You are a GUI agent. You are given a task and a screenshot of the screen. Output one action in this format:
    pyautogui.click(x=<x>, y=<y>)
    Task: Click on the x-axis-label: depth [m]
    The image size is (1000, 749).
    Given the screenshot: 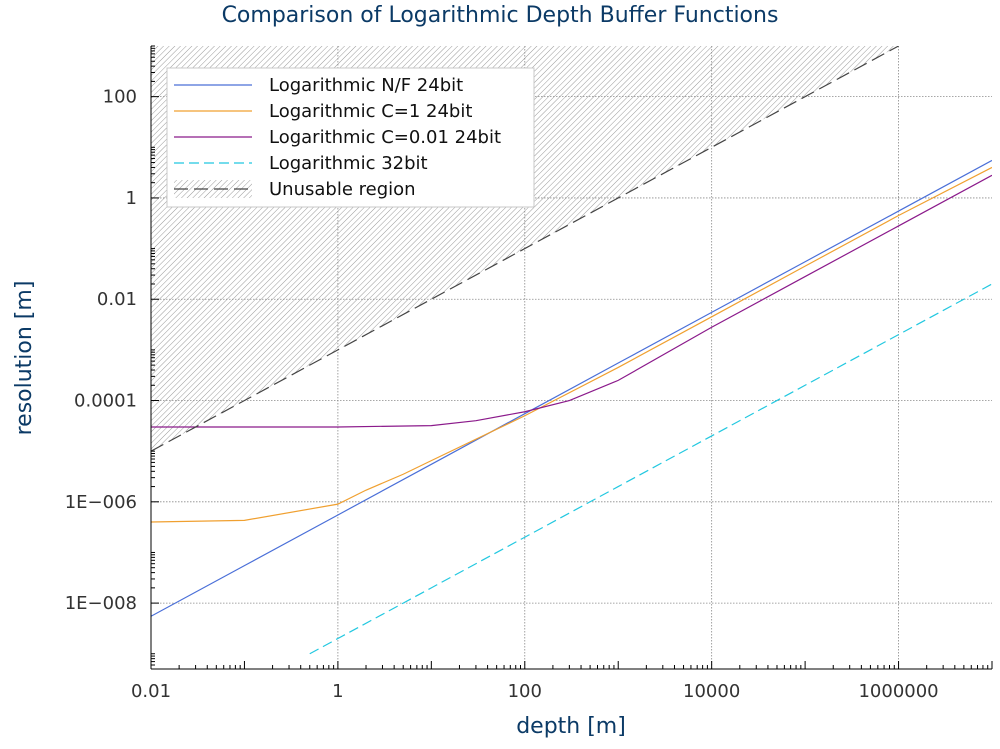 What is the action you would take?
    pyautogui.click(x=571, y=726)
    